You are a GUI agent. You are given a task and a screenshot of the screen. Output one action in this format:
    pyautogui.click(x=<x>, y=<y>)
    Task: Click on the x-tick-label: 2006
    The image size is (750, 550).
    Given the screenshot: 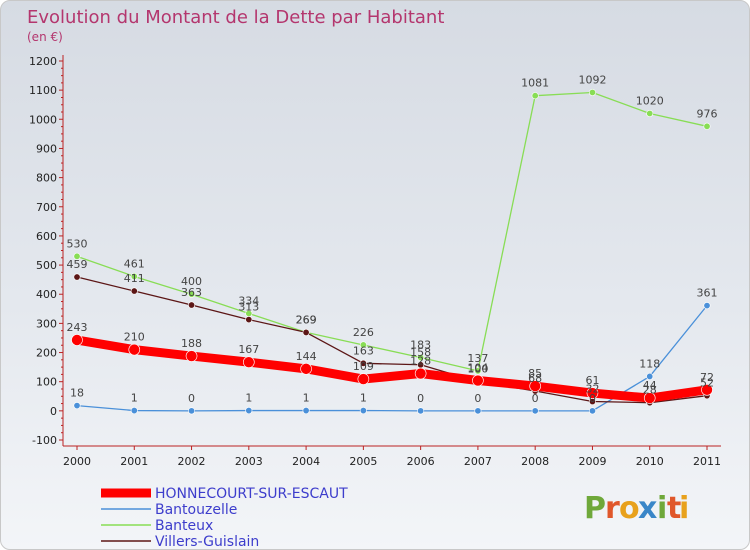 What is the action you would take?
    pyautogui.click(x=421, y=461)
    